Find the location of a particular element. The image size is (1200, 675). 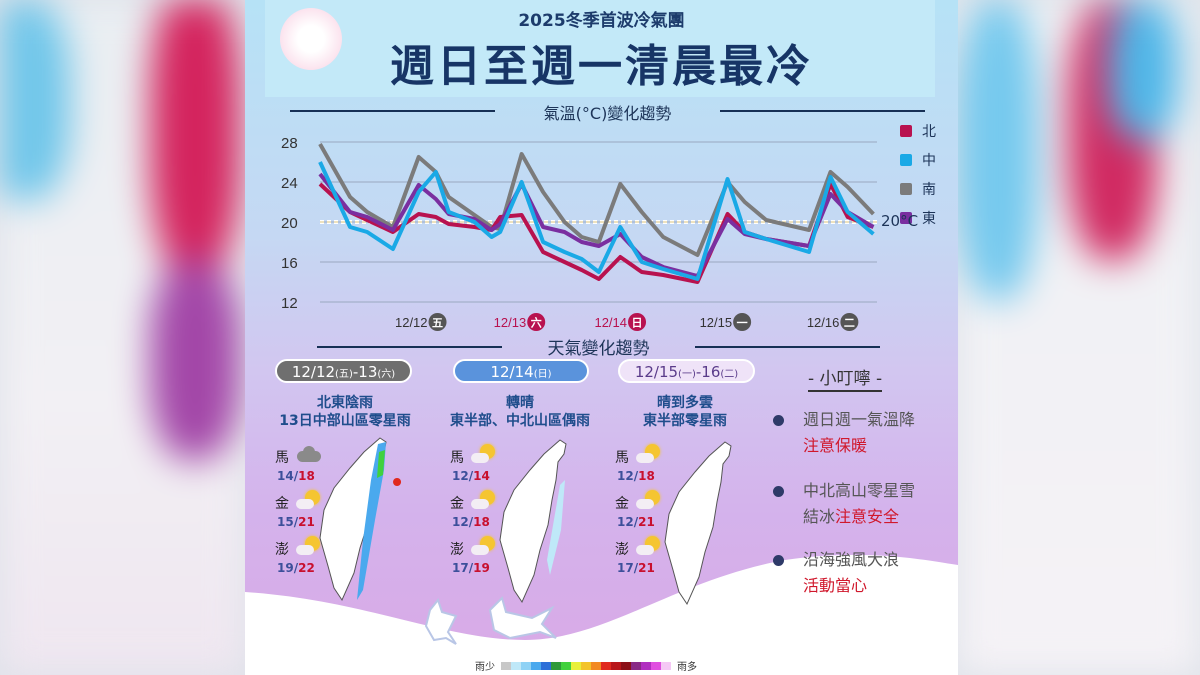

taiwan-maps is located at coordinates (525, 521).